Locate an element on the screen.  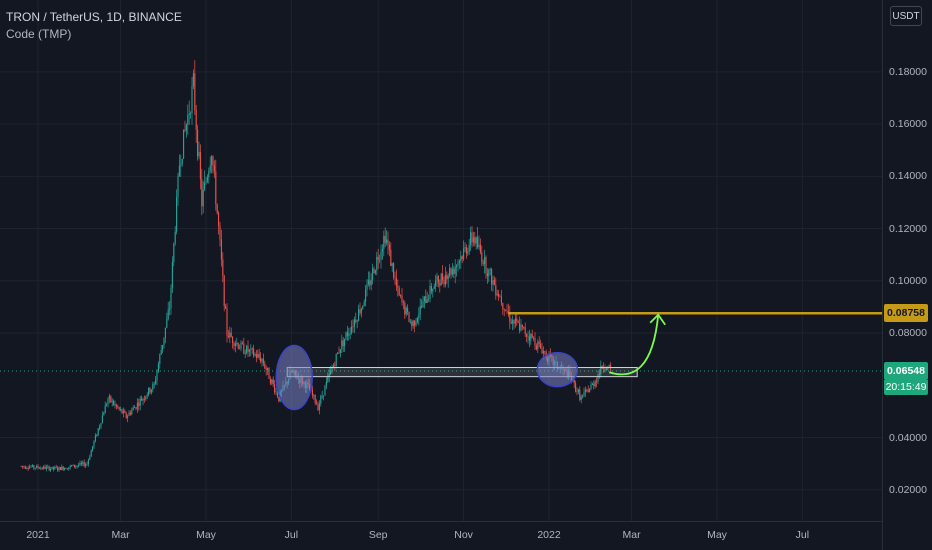
chart-legend: TRON / TetherUS, 1D, BINANCE Code (TMP) is located at coordinates (94, 26).